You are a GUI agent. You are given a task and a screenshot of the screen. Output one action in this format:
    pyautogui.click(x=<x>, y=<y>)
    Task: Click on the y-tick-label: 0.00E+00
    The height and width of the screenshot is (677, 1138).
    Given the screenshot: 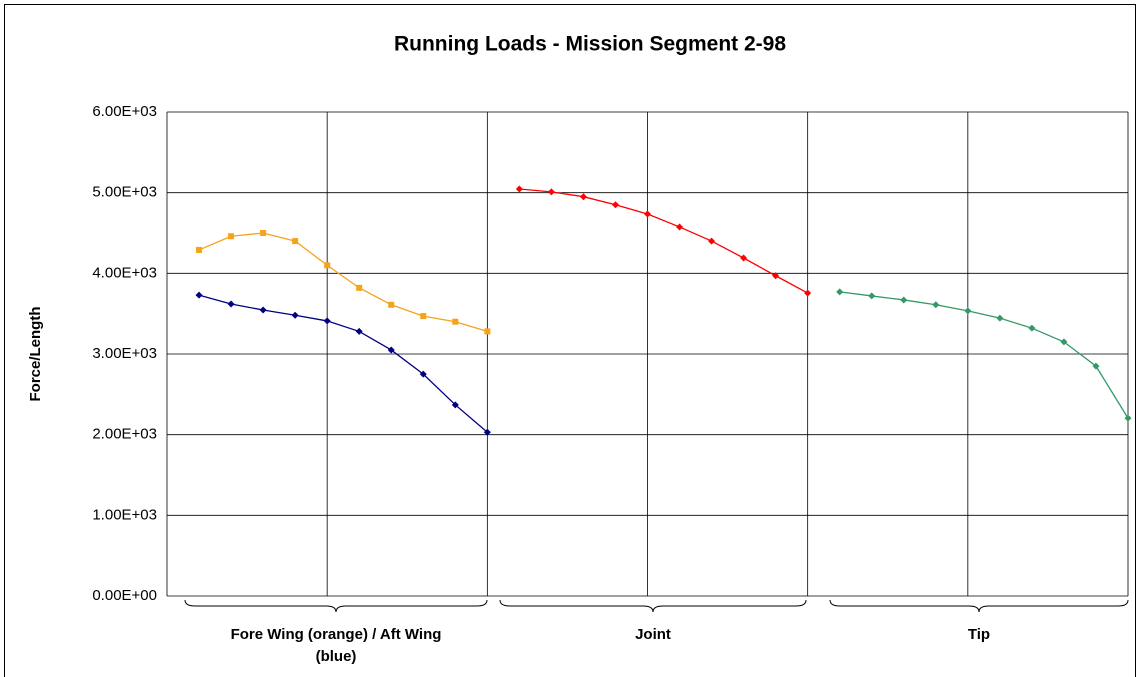 What is the action you would take?
    pyautogui.click(x=124, y=595)
    